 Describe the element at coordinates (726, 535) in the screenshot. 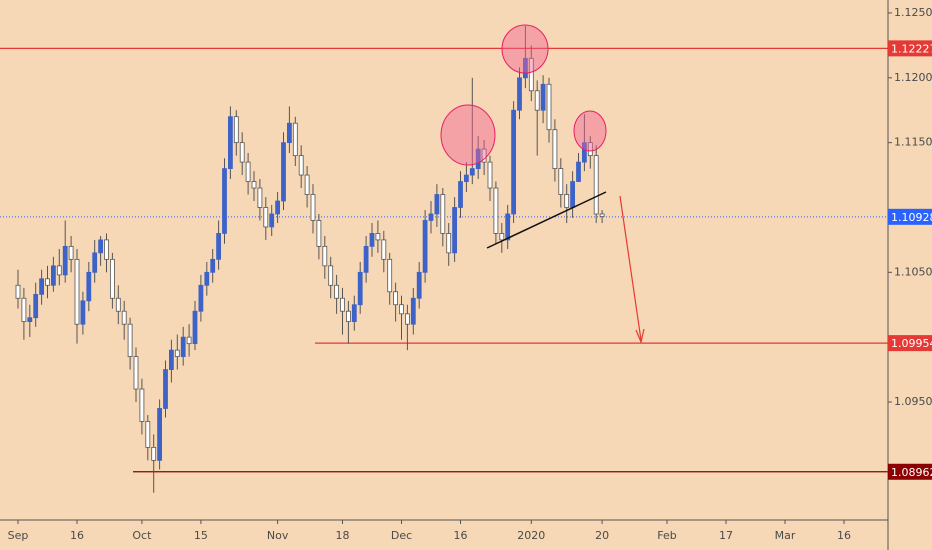

I see `x-tick-label: 17` at that location.